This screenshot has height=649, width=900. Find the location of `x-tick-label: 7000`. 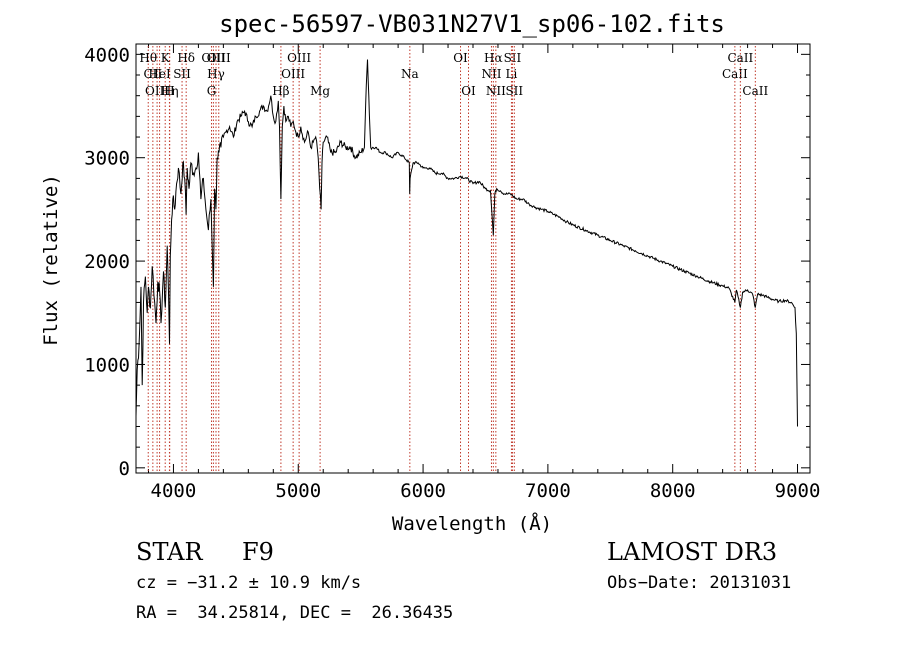

x-tick-label: 7000 is located at coordinates (548, 491).